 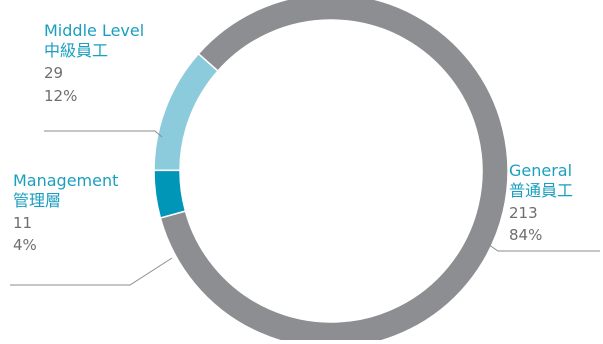 What do you see at coordinates (94, 30) in the screenshot?
I see `slice-label-en-middle-level: Middle Level` at bounding box center [94, 30].